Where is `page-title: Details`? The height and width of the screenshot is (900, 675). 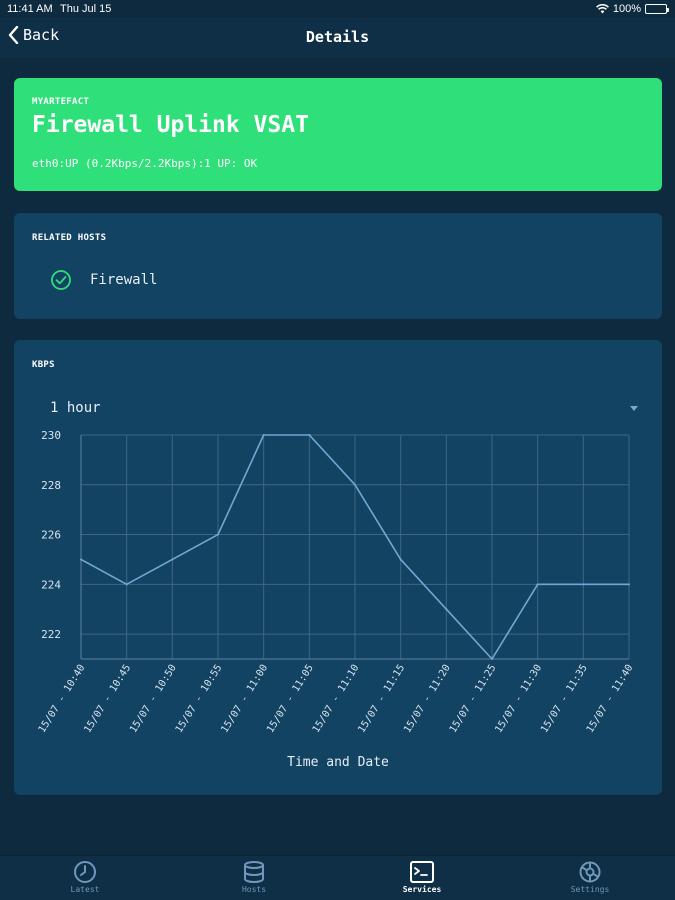
page-title: Details is located at coordinates (337, 37).